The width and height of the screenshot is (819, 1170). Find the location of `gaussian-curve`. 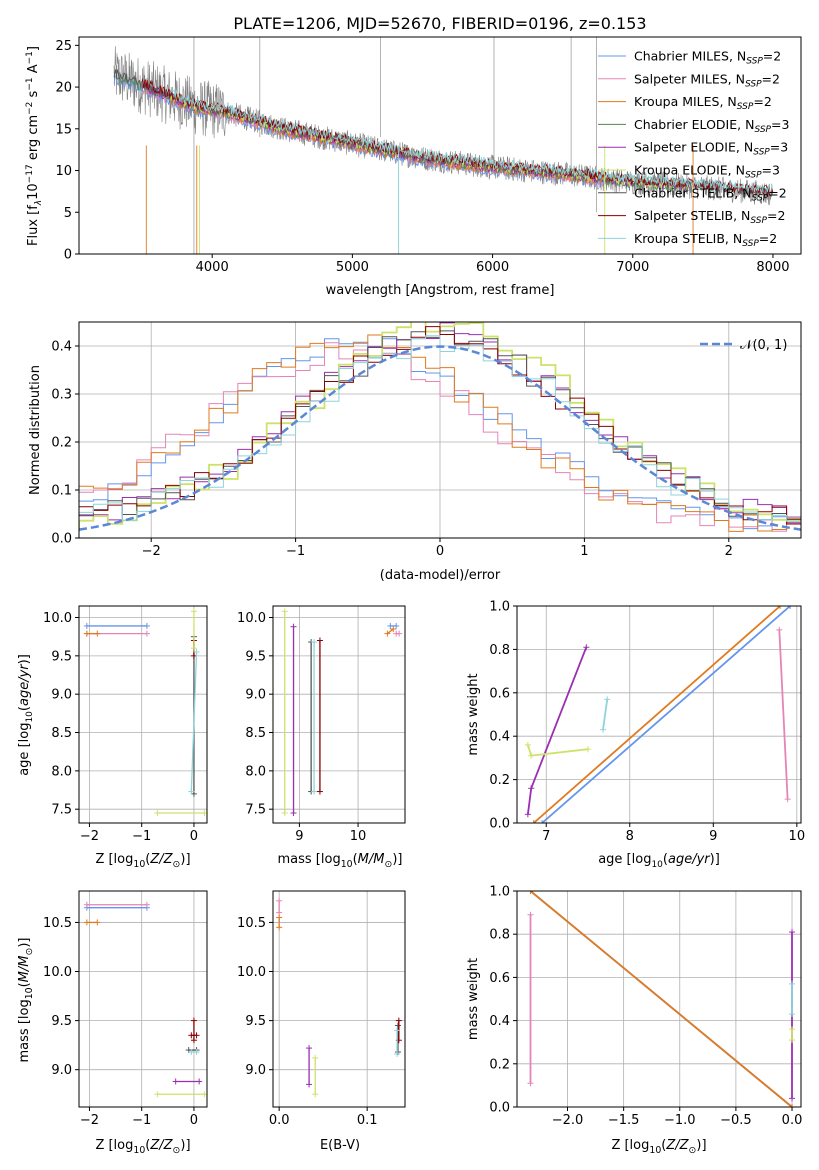

gaussian-curve is located at coordinates (440, 438).